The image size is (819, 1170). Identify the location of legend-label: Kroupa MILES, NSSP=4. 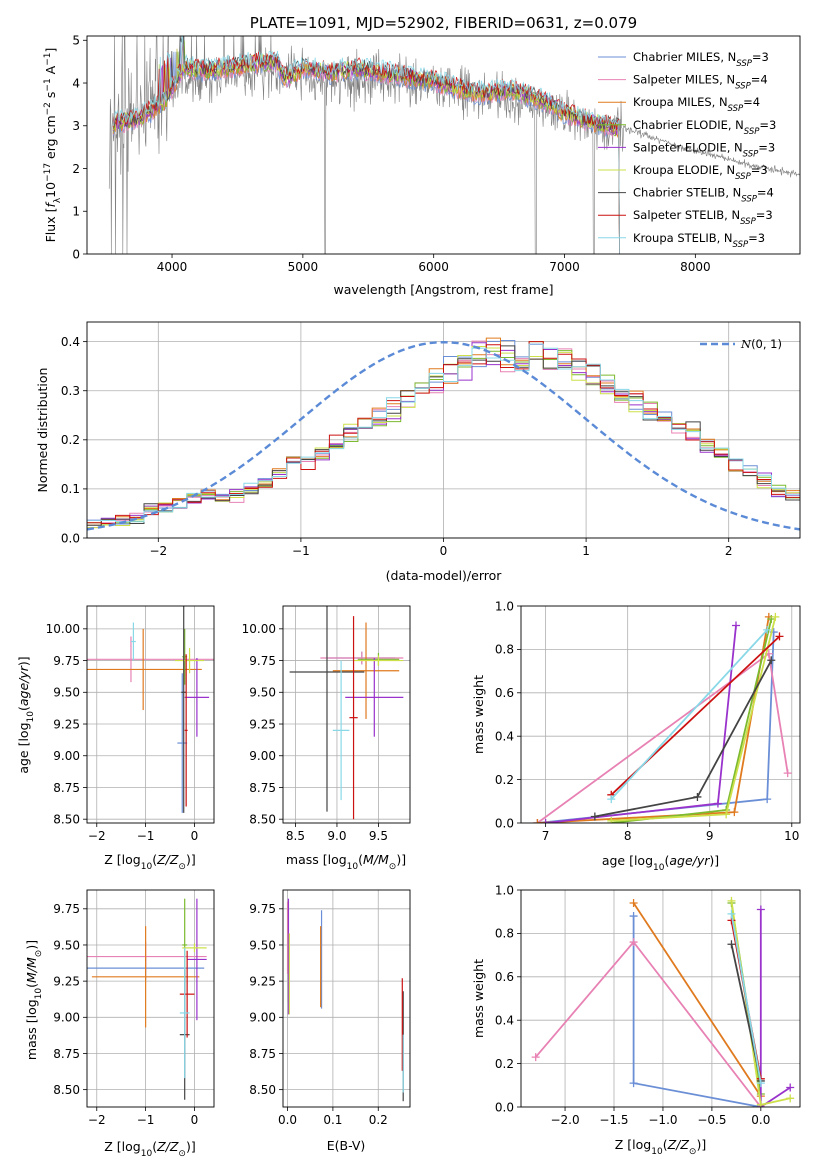
(696, 104).